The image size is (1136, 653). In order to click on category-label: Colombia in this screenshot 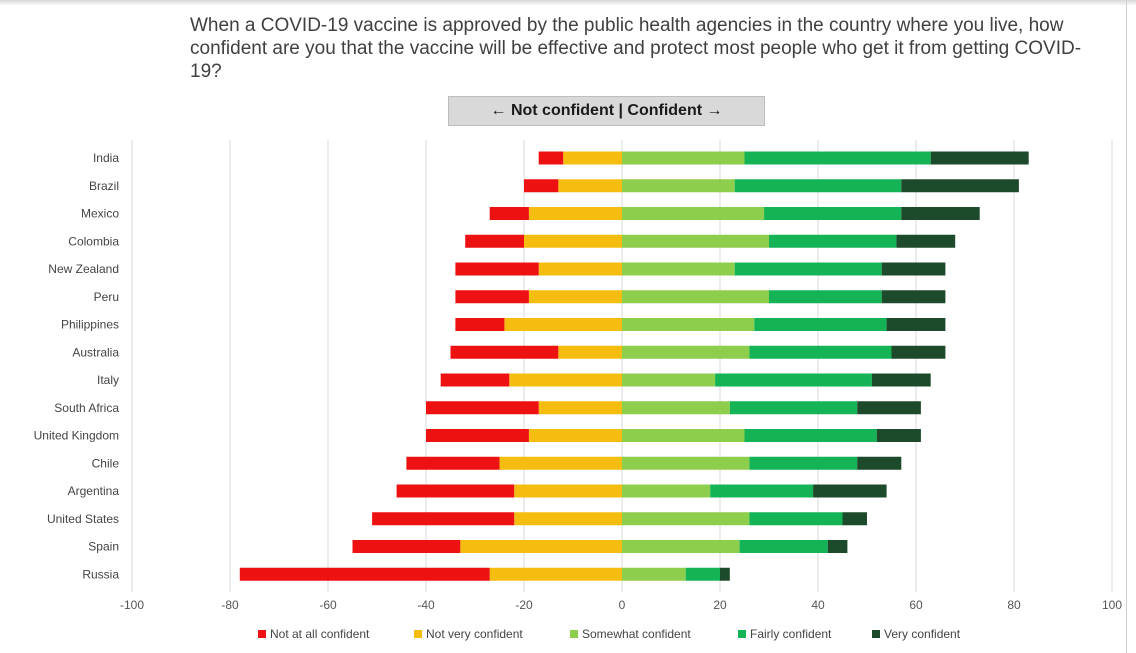, I will do `click(93, 241)`.